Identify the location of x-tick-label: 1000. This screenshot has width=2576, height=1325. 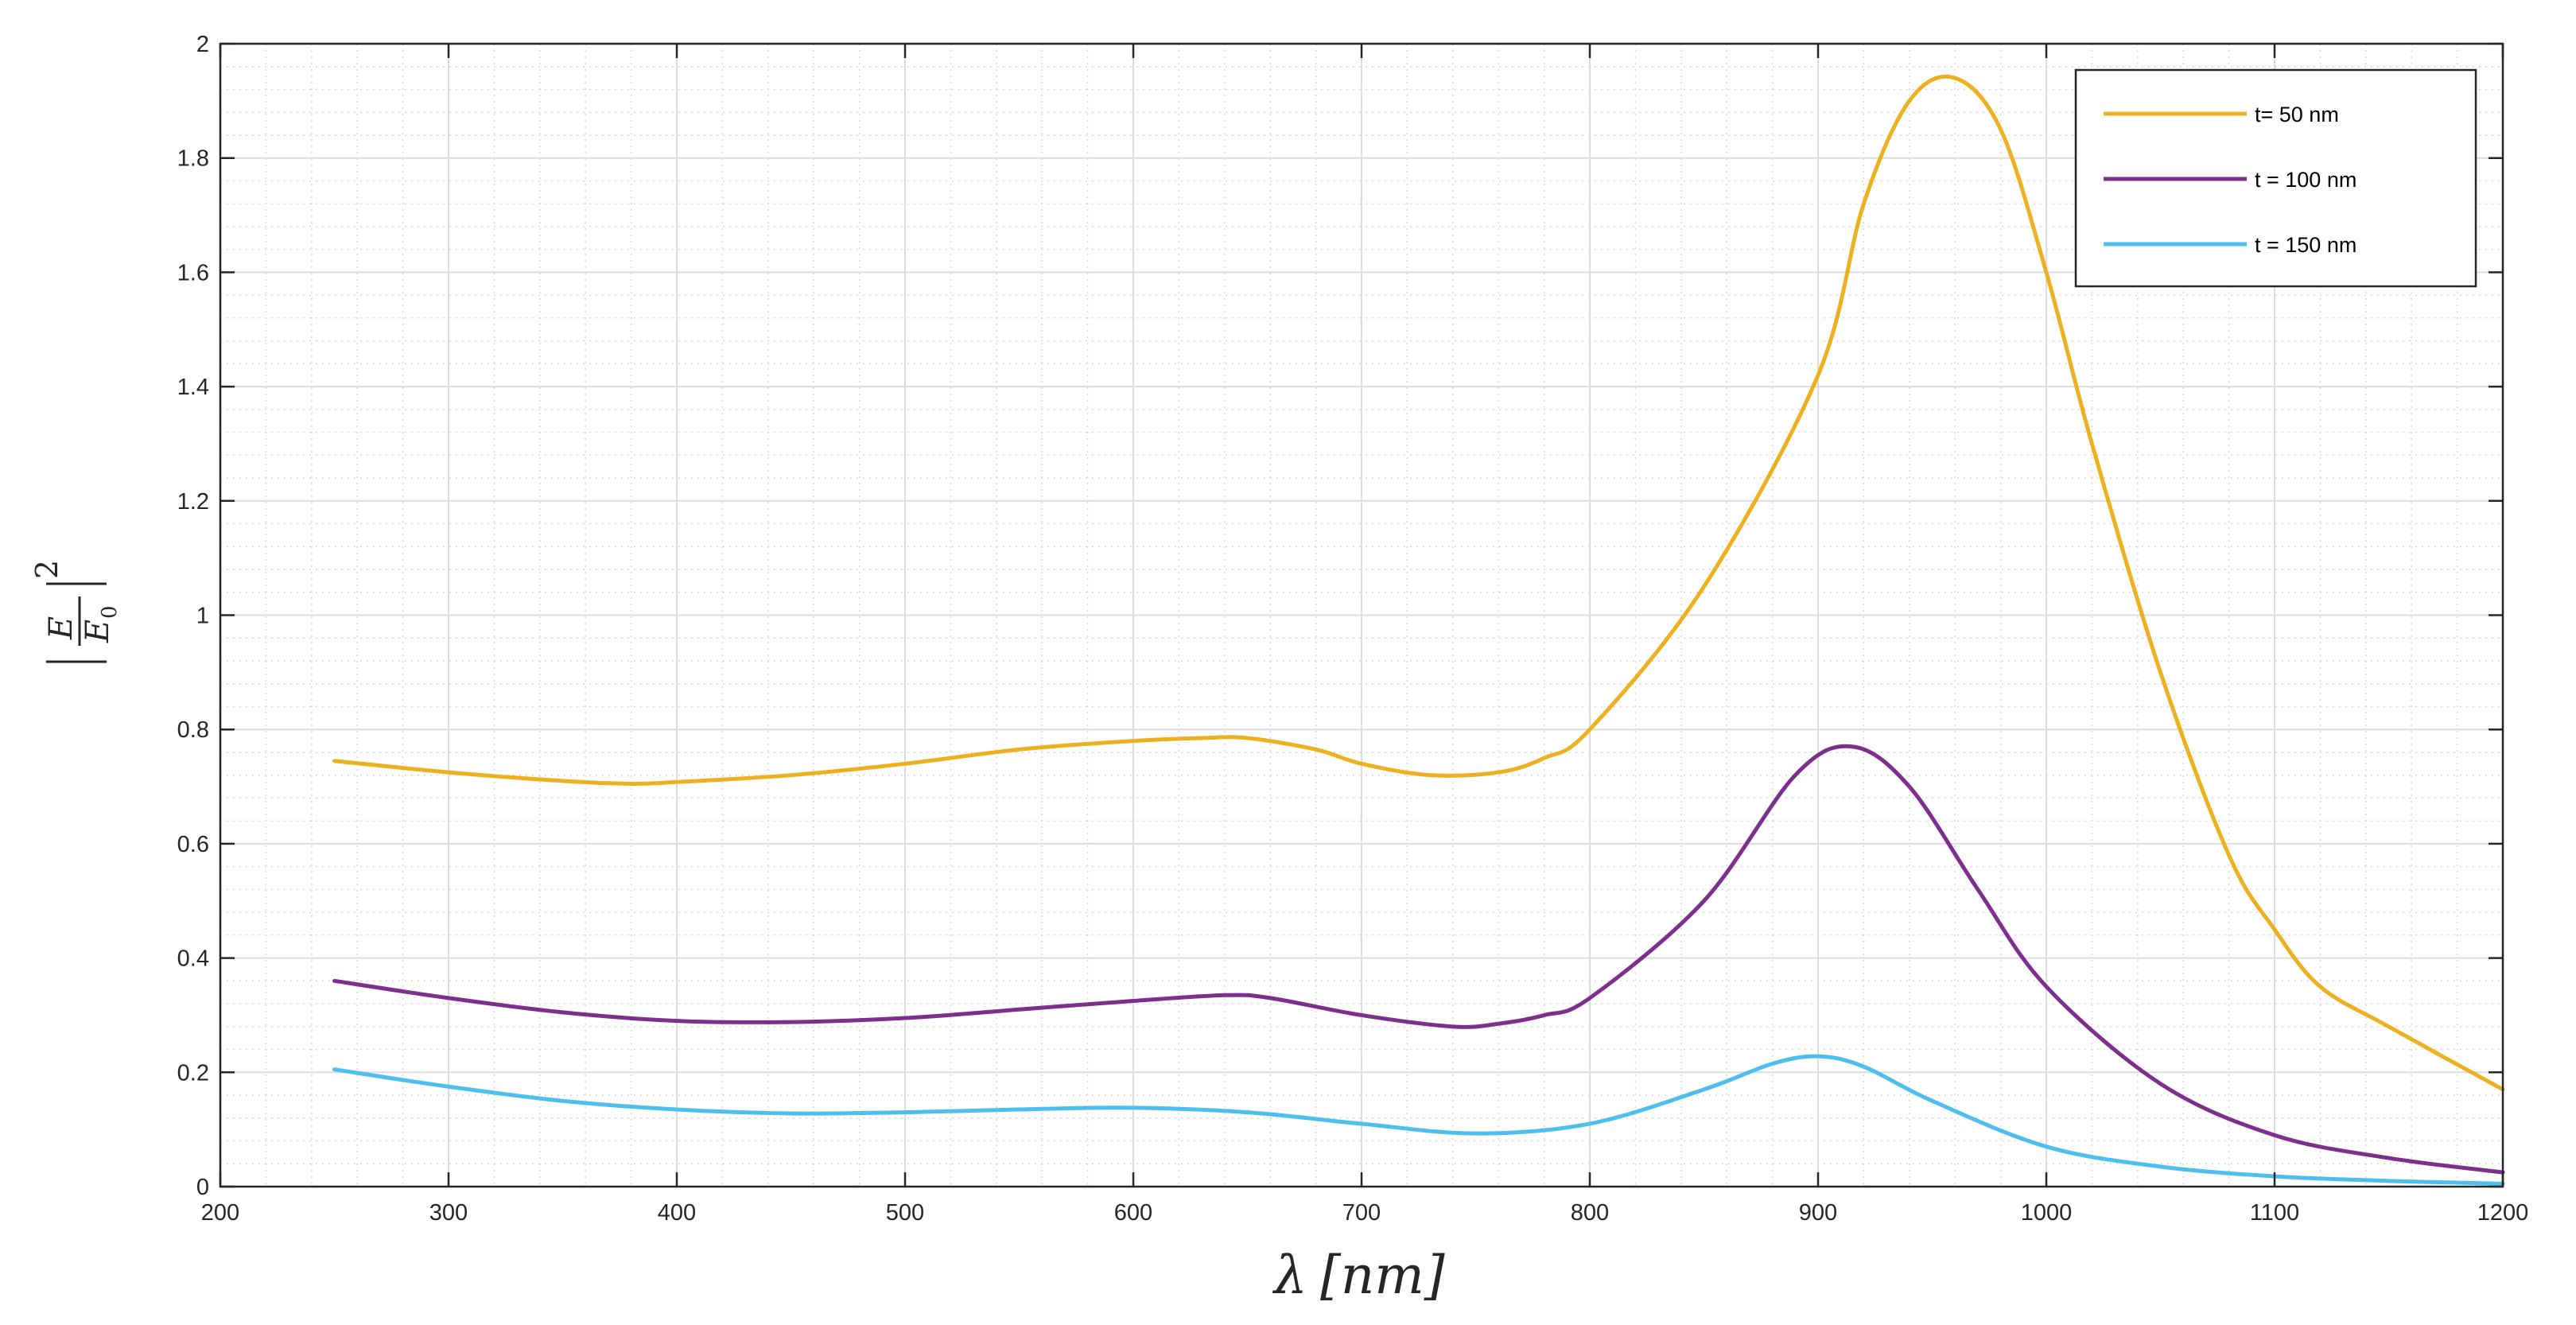
(2047, 1213).